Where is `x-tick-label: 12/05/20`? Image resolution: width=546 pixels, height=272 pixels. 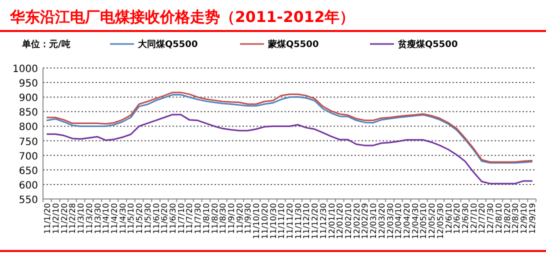
x-tick-label: 12/05/20 is located at coordinates (432, 221).